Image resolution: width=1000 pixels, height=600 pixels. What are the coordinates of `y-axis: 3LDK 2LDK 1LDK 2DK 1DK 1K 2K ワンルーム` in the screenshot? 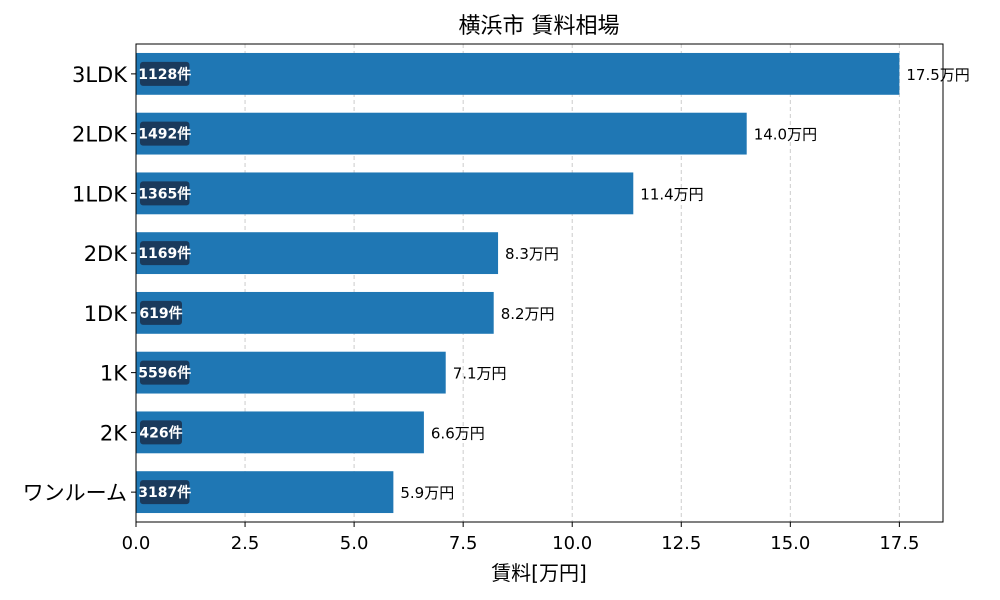 It's located at (79, 284).